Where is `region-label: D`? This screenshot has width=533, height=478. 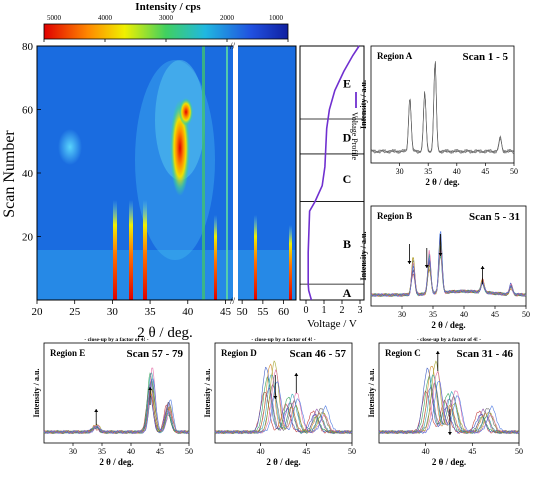 region-label: D is located at coordinates (347, 137).